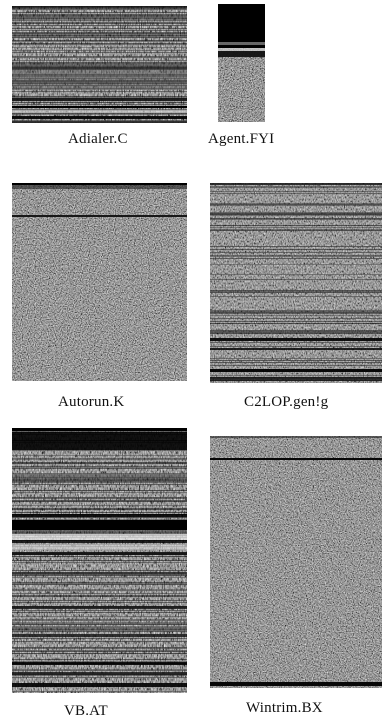 This screenshot has width=382, height=722. What do you see at coordinates (86, 711) in the screenshot?
I see `caption-vbat: VB.AT` at bounding box center [86, 711].